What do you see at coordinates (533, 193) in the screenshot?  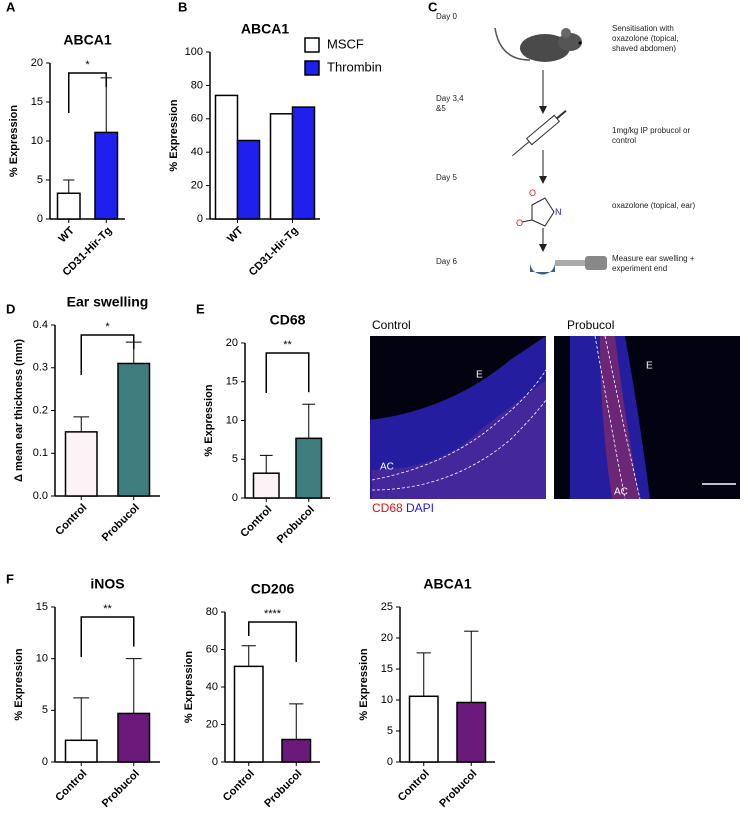 I see `molecule-atom: O` at bounding box center [533, 193].